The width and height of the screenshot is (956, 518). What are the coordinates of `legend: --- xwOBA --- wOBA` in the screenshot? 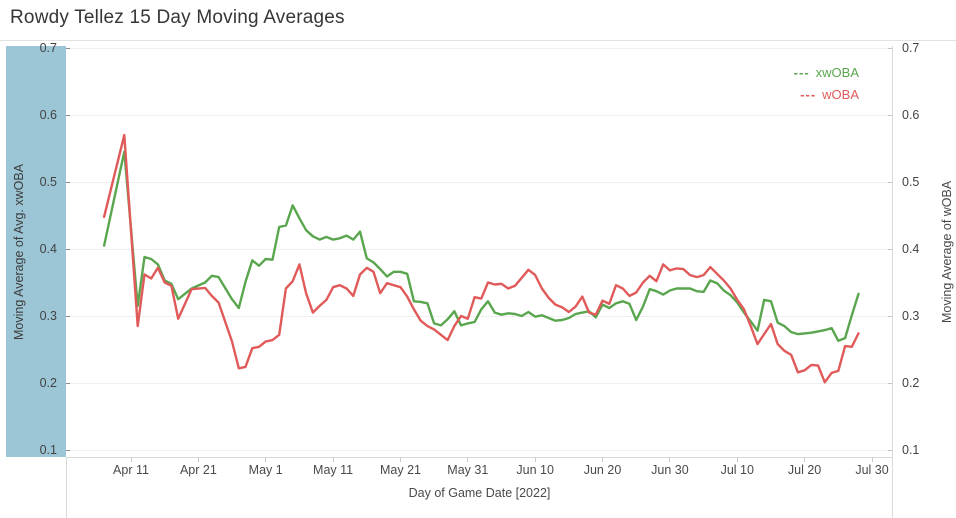 It's located at (826, 84).